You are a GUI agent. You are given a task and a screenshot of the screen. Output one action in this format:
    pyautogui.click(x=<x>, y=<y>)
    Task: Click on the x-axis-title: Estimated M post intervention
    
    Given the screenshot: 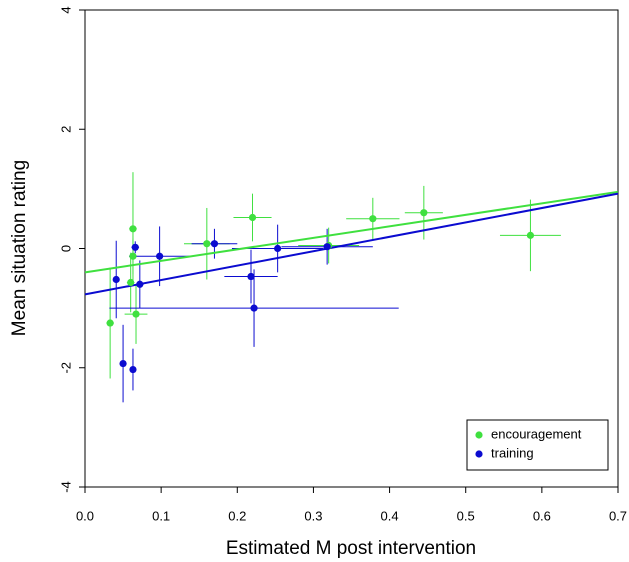 What is the action you would take?
    pyautogui.click(x=351, y=548)
    